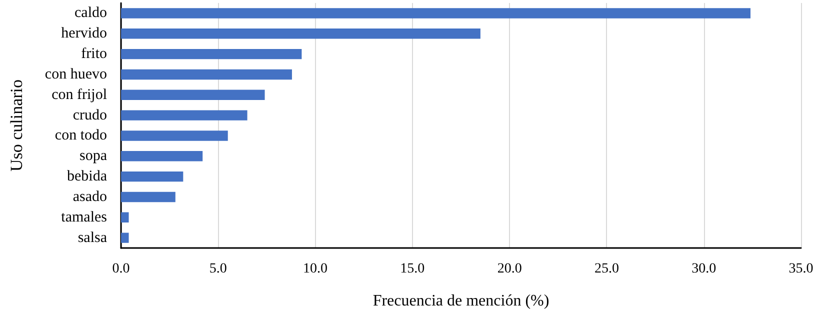 This screenshot has width=818, height=322. Describe the element at coordinates (801, 269) in the screenshot. I see `x-tick-label: 35.0` at that location.